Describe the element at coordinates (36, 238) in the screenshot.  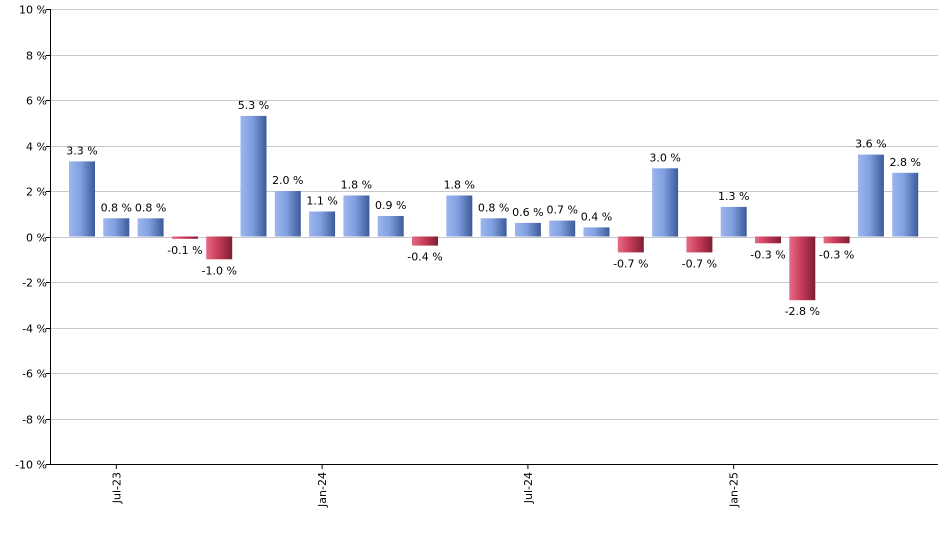
I see `y-tick-label: 0 %` at that location.